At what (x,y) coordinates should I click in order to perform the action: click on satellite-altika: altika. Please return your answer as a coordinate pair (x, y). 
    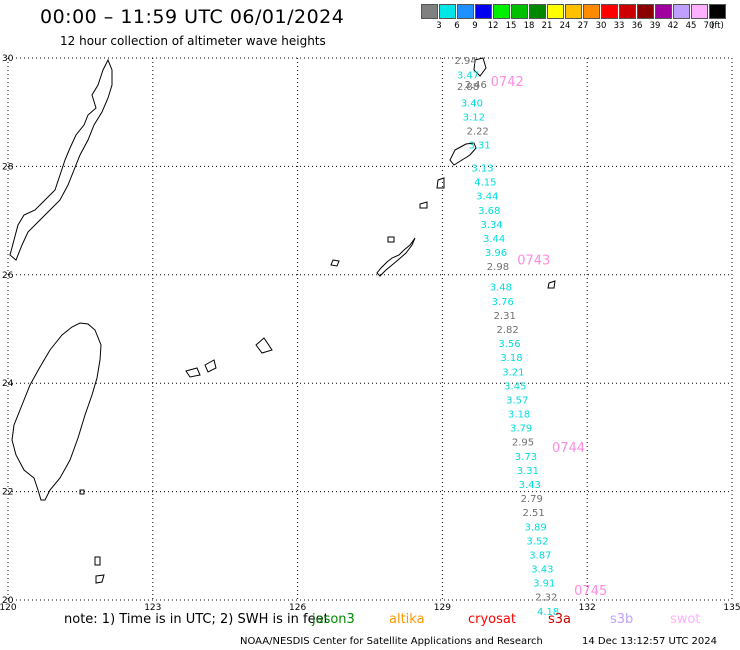
    Looking at the image, I should click on (407, 619).